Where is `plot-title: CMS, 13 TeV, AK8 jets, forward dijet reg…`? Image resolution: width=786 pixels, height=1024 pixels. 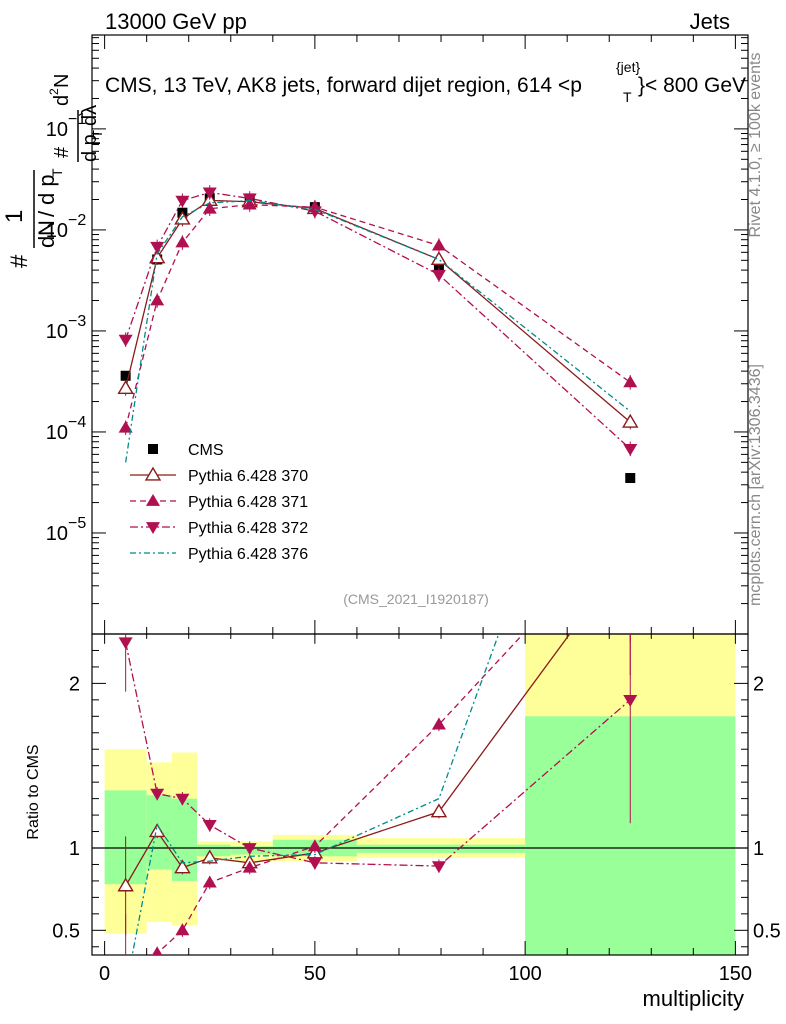
plot-title: CMS, 13 TeV, AK8 jets, forward dijet reg… is located at coordinates (343, 85).